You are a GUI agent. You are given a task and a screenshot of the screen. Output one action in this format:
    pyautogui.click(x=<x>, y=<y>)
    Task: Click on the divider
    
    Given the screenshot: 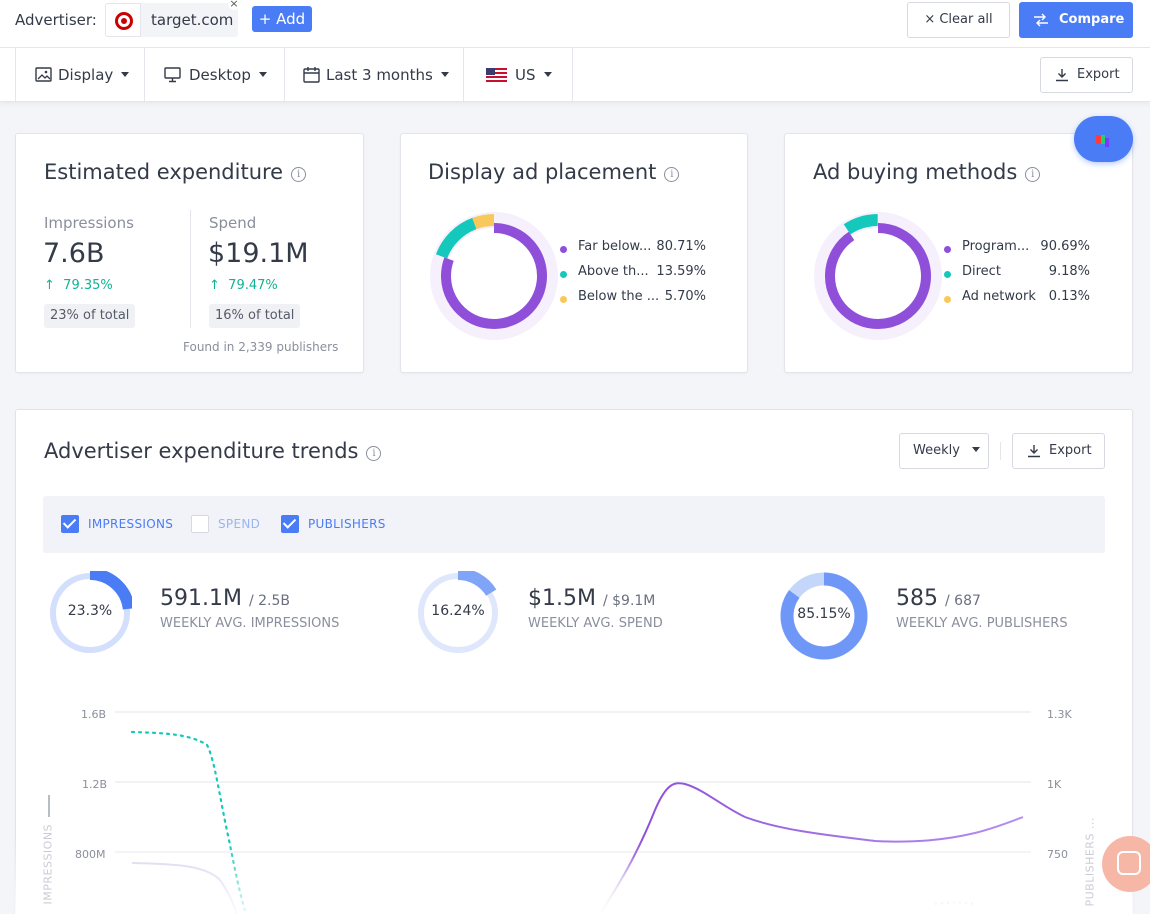 What is the action you would take?
    pyautogui.click(x=1000, y=451)
    